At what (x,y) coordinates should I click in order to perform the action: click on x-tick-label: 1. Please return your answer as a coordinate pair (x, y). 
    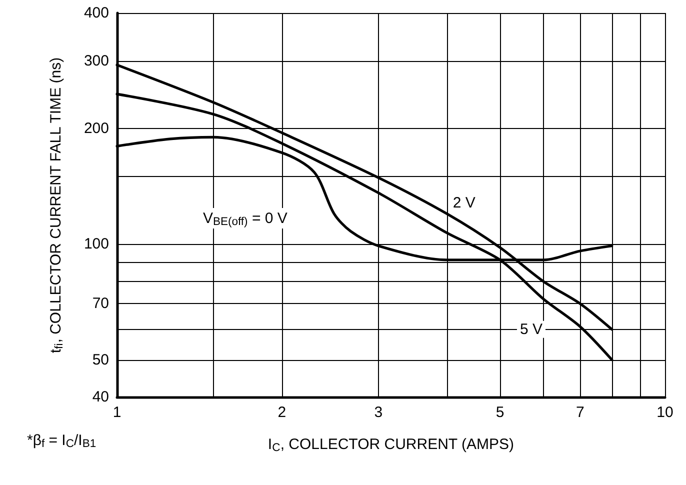
    Looking at the image, I should click on (117, 412).